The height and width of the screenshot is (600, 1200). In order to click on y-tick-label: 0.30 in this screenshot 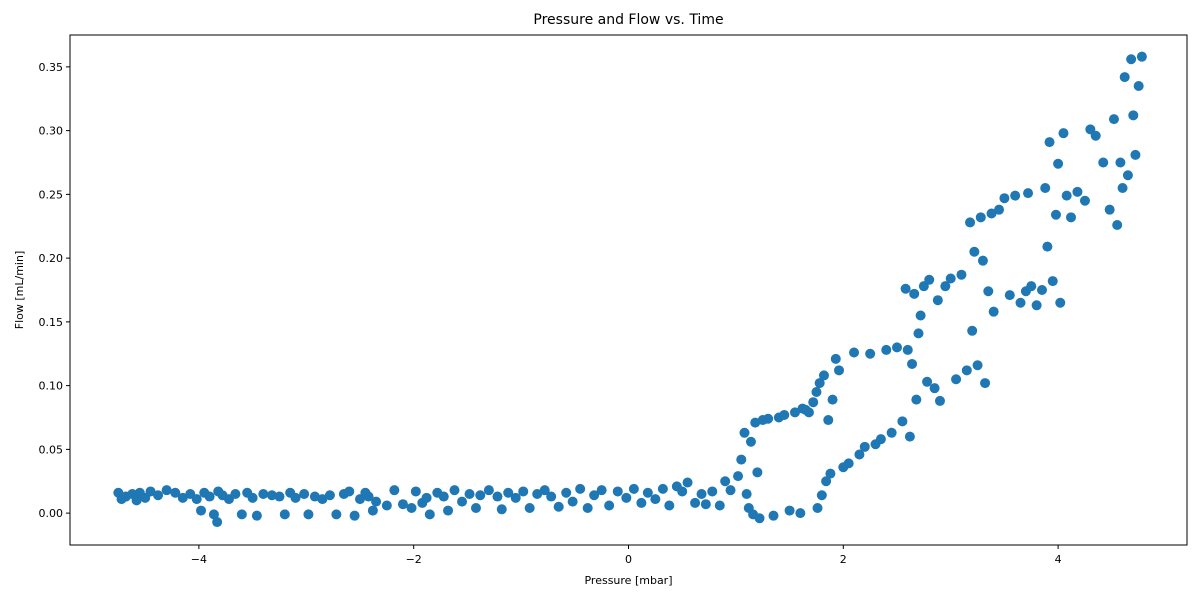, I will do `click(51, 131)`.